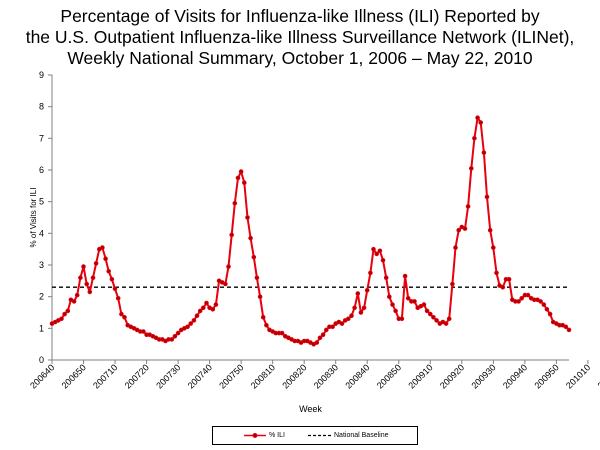  Describe the element at coordinates (41, 265) in the screenshot. I see `y-tick-label: 3` at that location.